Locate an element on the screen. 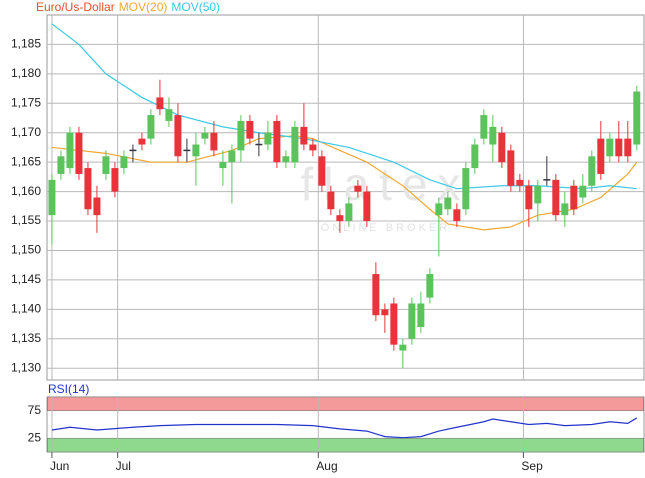 This screenshot has height=478, width=645. legend-entry: Euro/Us-Dollar is located at coordinates (75, 7).